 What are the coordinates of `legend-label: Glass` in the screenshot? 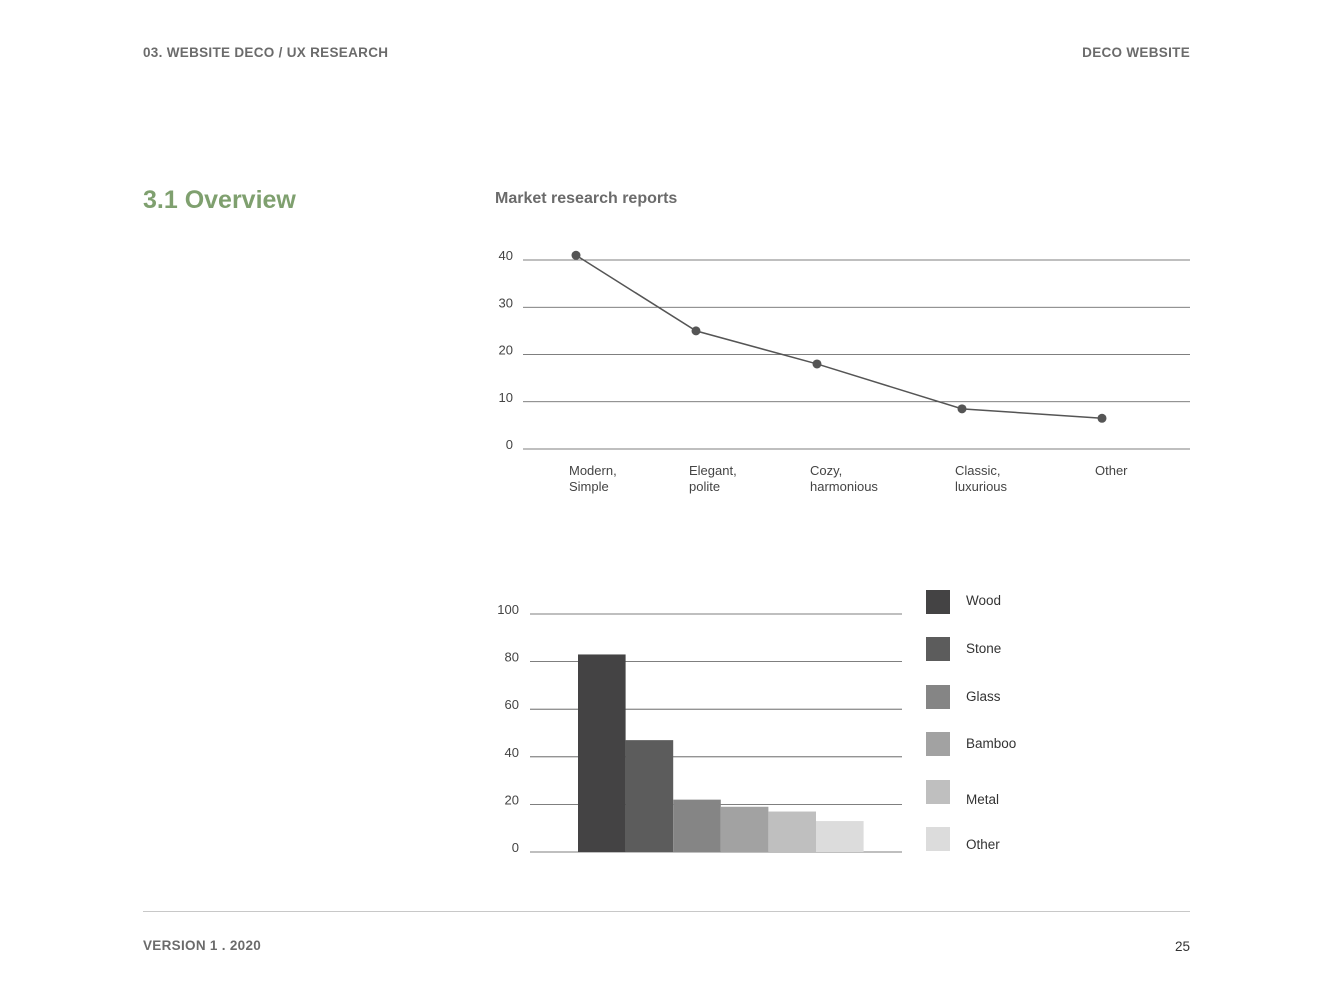 It's located at (983, 696).